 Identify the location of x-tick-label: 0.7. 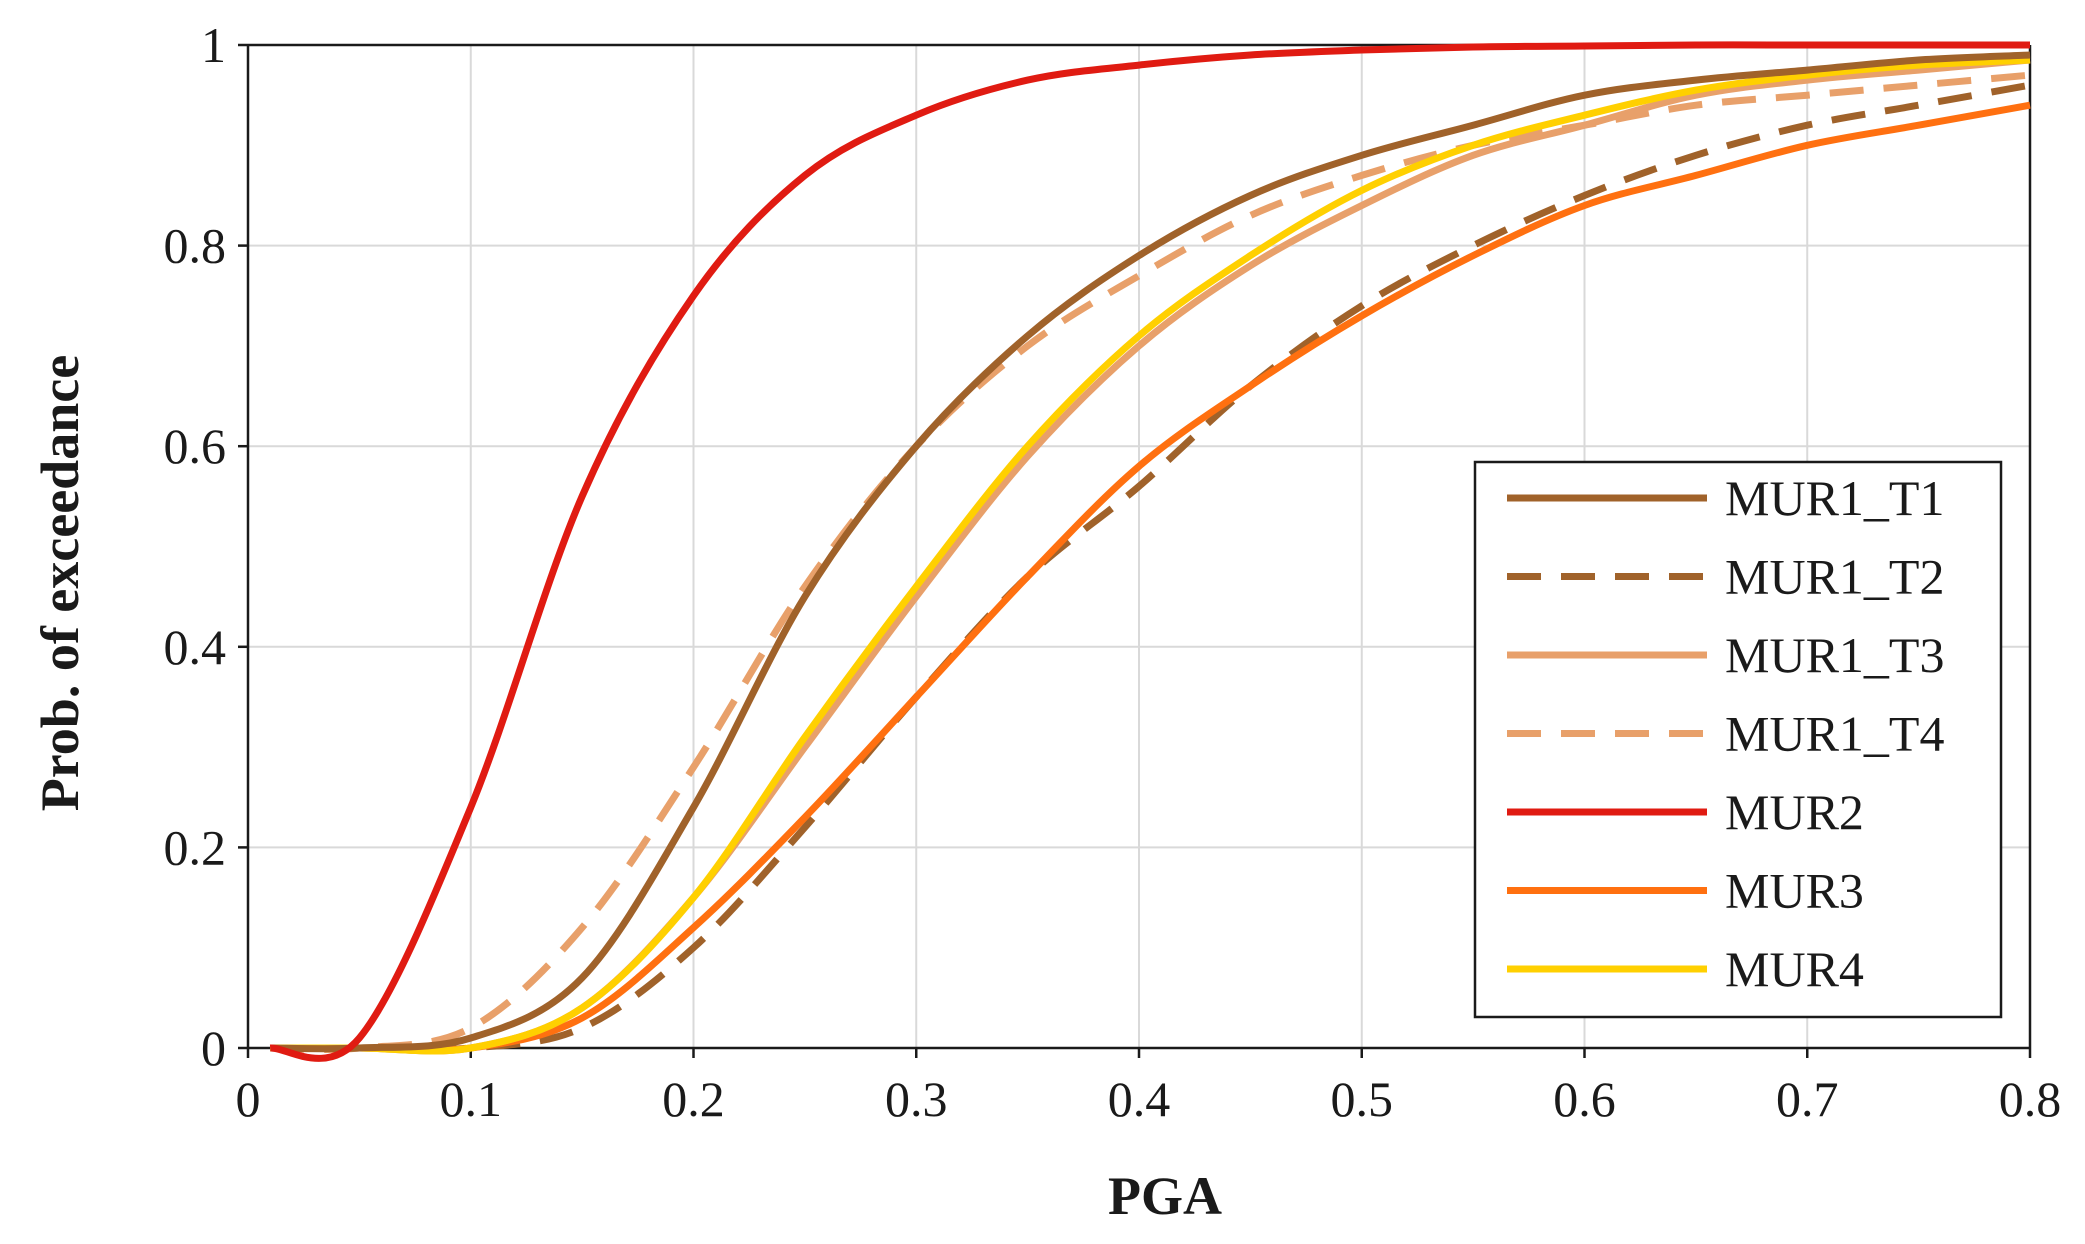
(1807, 1099).